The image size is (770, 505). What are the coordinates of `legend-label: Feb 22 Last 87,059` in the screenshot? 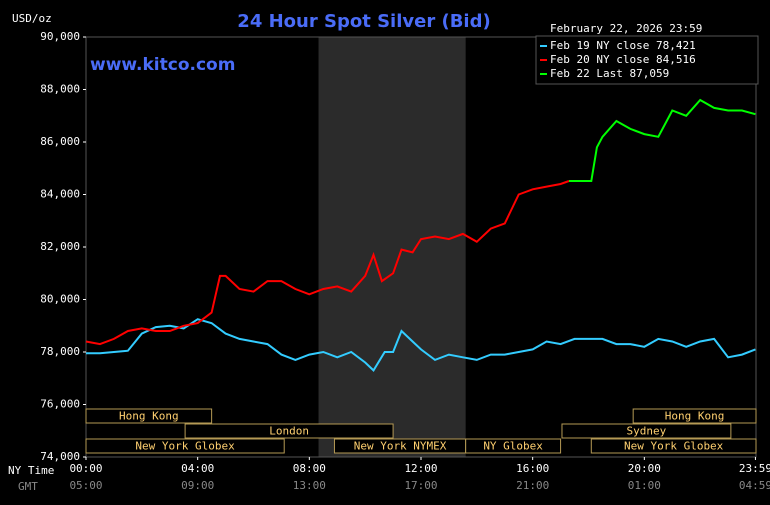 It's located at (609, 73).